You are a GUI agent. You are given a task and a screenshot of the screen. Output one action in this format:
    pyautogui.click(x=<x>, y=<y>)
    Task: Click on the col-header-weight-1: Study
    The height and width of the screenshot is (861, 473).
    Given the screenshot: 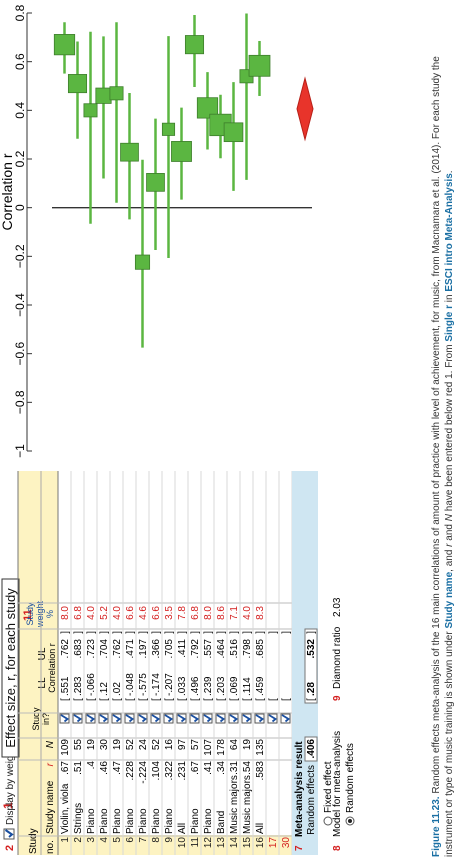 What is the action you would take?
    pyautogui.click(x=30, y=614)
    